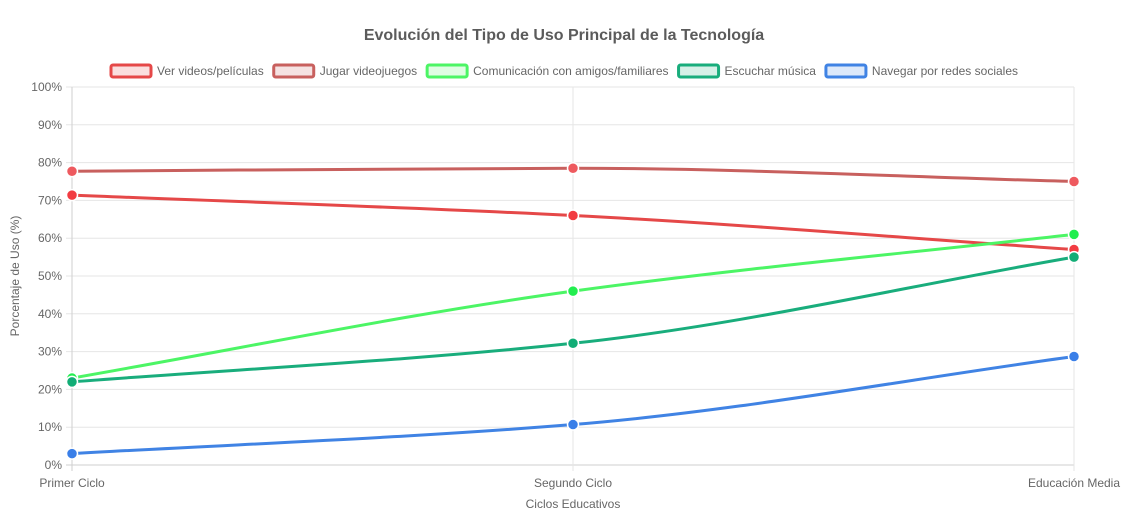 The image size is (1129, 520). I want to click on y-tick-label: 90%, so click(50, 125).